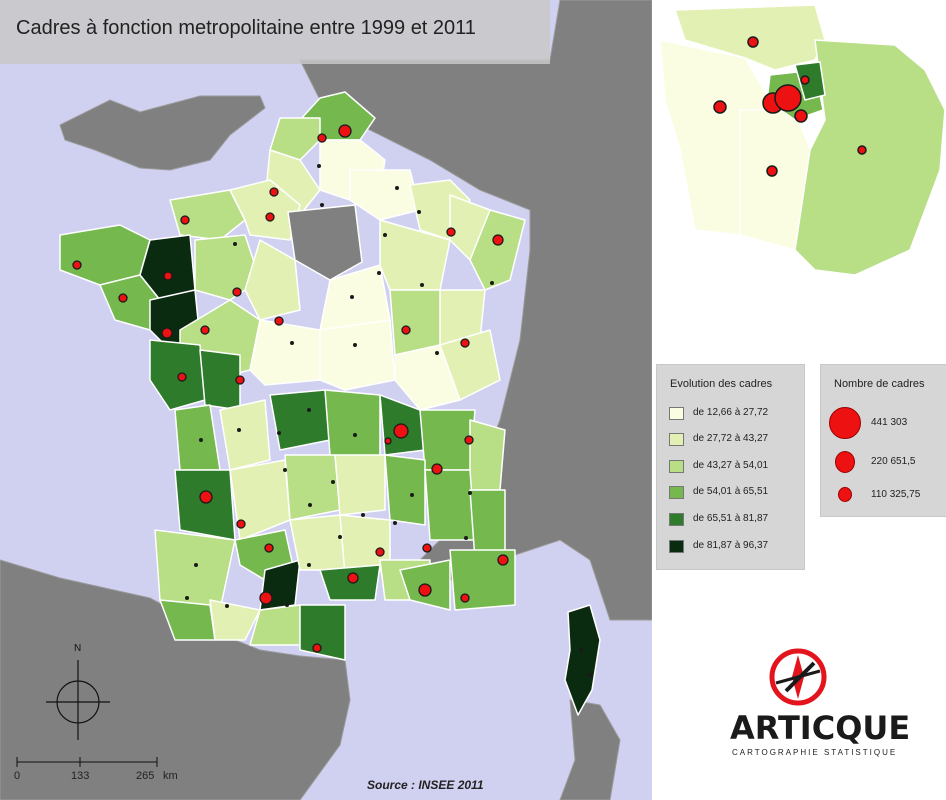 The height and width of the screenshot is (800, 946). I want to click on size-circle-medium, so click(845, 462).